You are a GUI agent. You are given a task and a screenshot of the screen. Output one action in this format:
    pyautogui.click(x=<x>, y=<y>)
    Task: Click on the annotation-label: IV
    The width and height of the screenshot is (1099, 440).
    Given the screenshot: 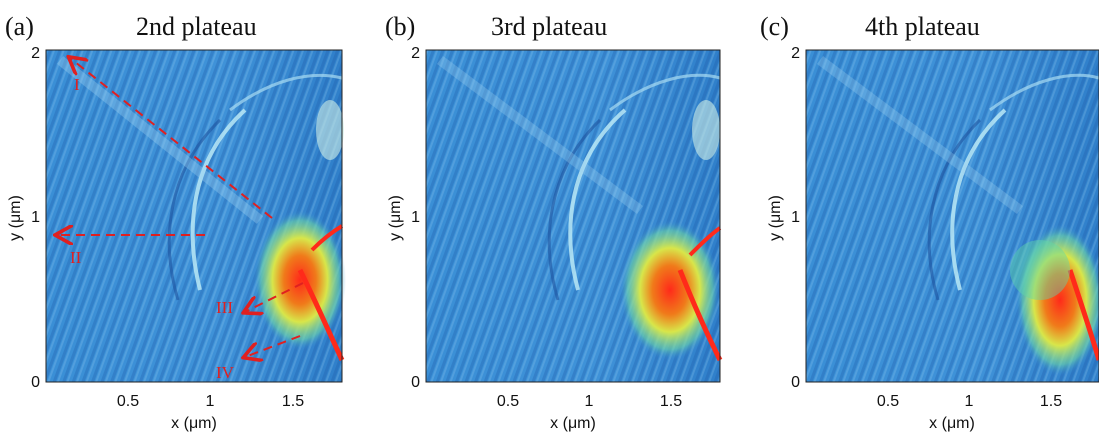 What is the action you would take?
    pyautogui.click(x=225, y=372)
    